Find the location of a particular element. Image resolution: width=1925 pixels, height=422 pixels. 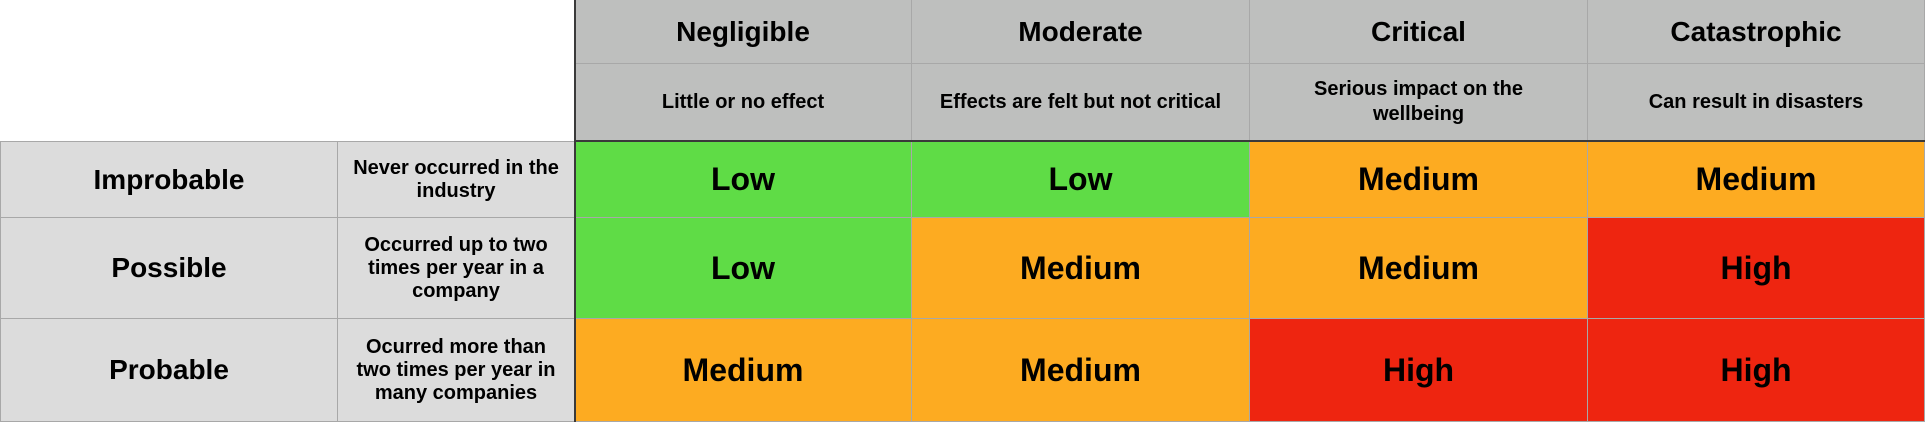

matrix-horizontal-divider is located at coordinates (1249, 141).